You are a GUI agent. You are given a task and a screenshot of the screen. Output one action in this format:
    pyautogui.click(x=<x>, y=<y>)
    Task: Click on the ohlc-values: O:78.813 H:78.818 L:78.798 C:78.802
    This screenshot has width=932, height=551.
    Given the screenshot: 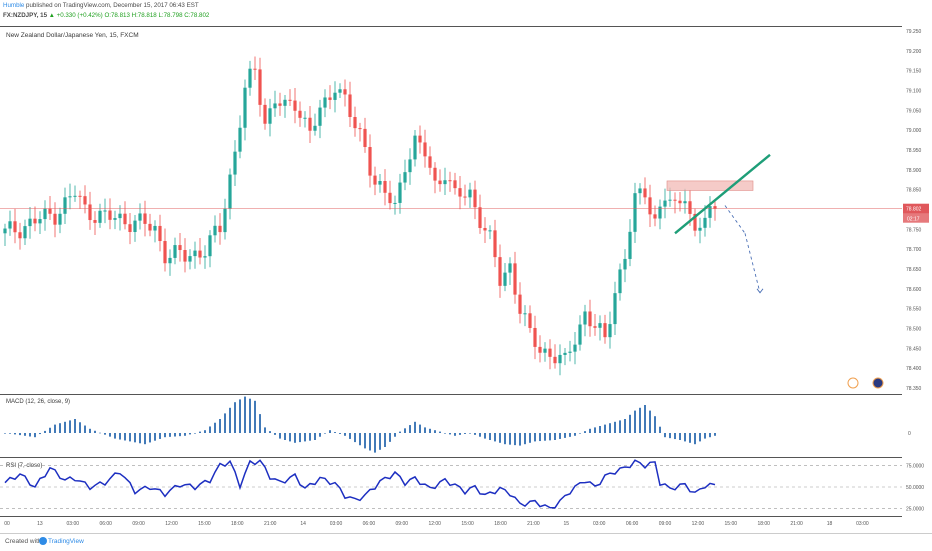 What is the action you would take?
    pyautogui.click(x=157, y=15)
    